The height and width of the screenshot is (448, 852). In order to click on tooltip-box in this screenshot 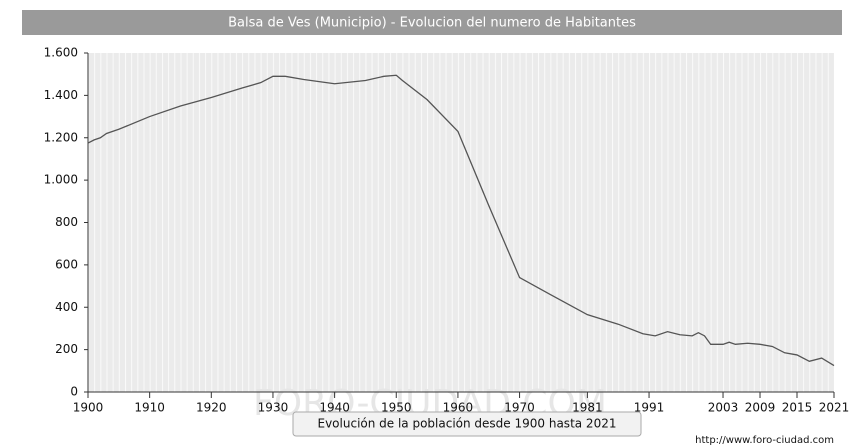, I will do `click(467, 424)`.